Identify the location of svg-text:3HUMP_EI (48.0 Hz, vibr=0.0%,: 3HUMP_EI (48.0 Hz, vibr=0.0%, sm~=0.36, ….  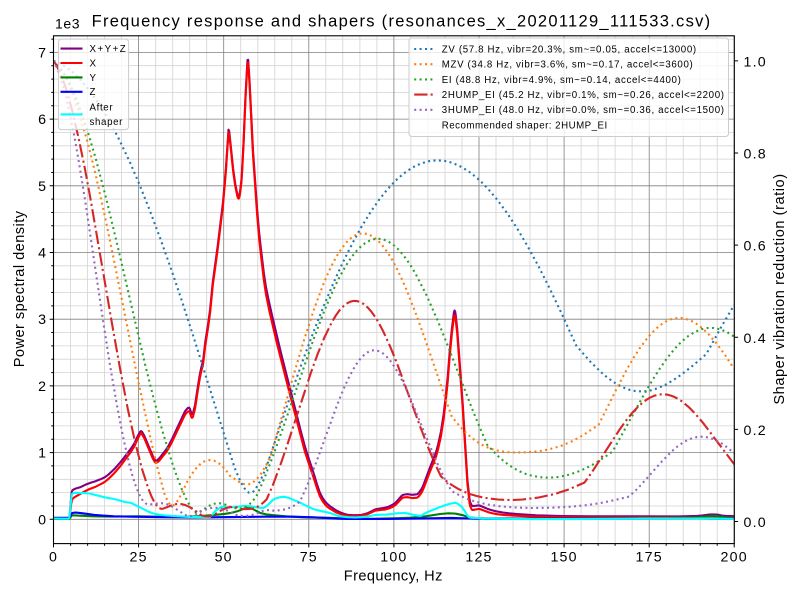
(583, 110).